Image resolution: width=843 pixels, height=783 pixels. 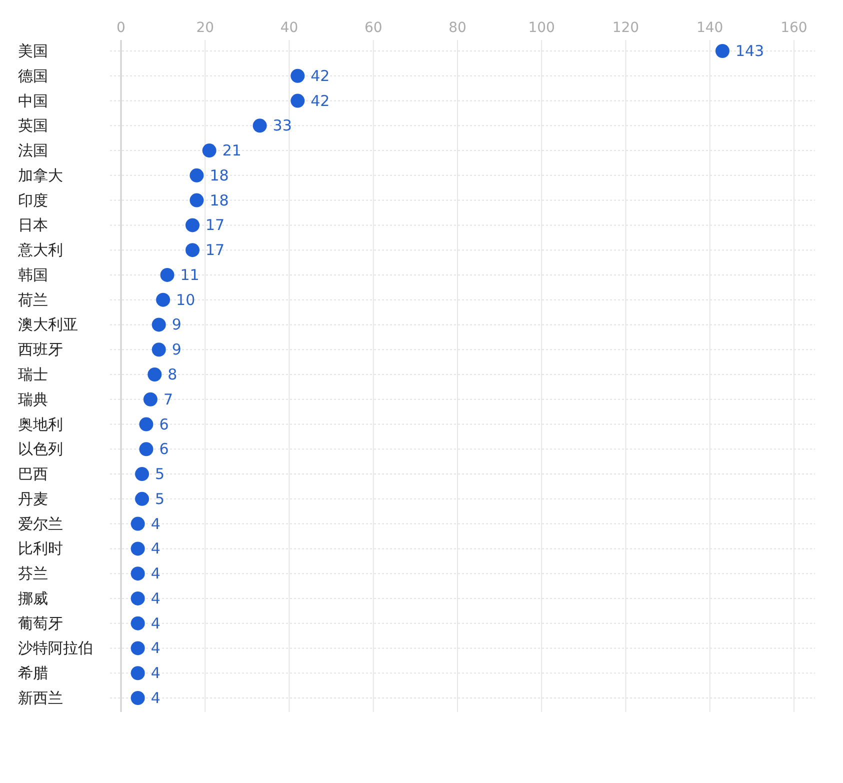 What do you see at coordinates (33, 573) in the screenshot?
I see `y-tick-label: 芬兰` at bounding box center [33, 573].